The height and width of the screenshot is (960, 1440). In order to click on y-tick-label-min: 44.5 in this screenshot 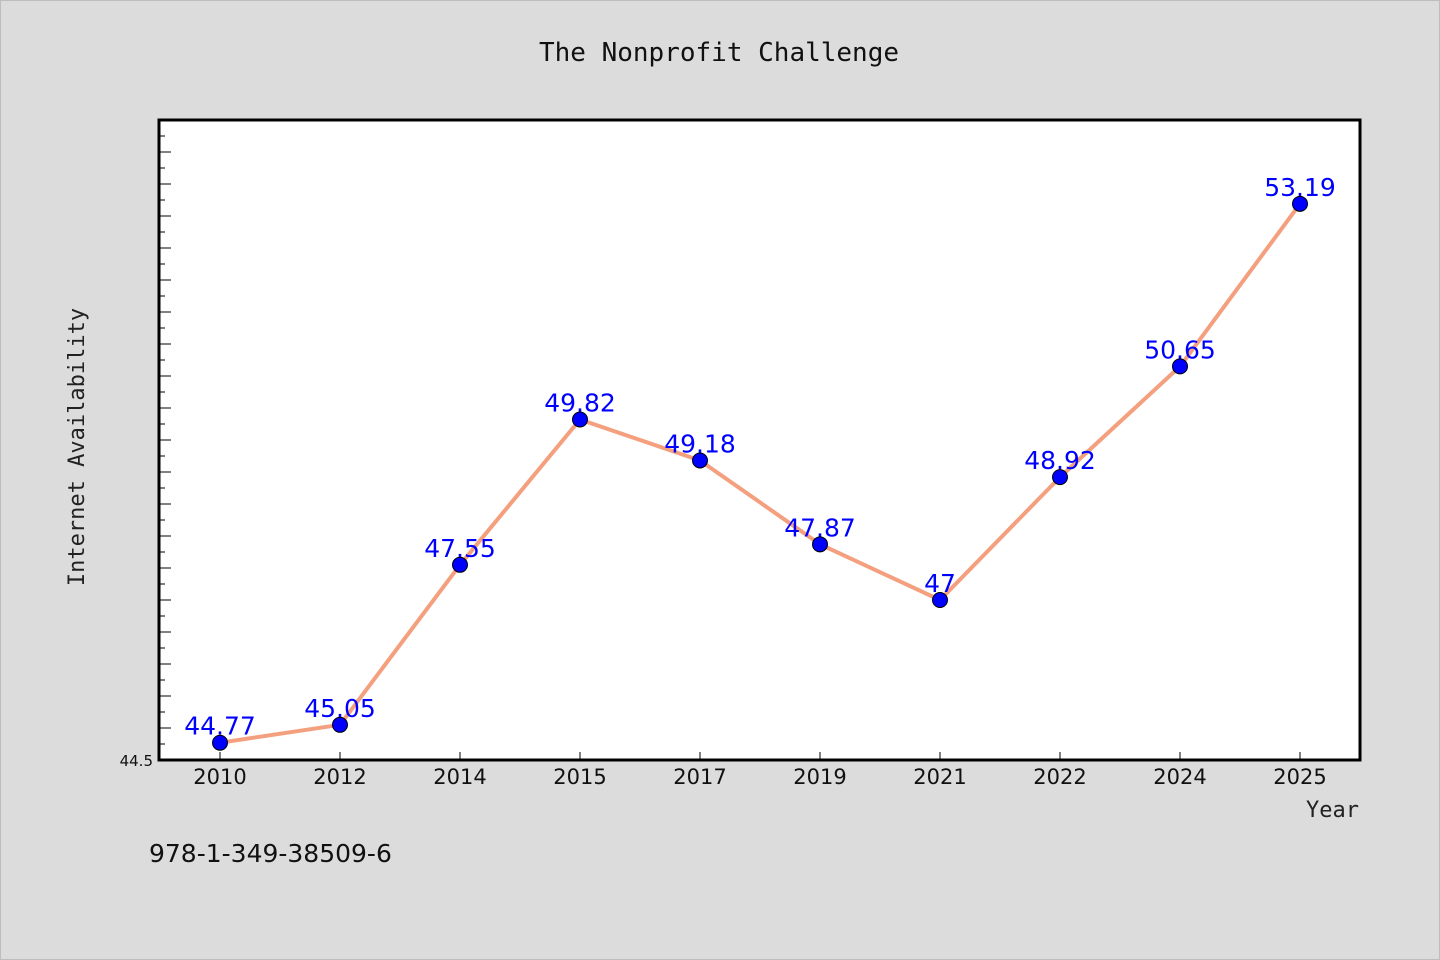, I will do `click(136, 761)`.